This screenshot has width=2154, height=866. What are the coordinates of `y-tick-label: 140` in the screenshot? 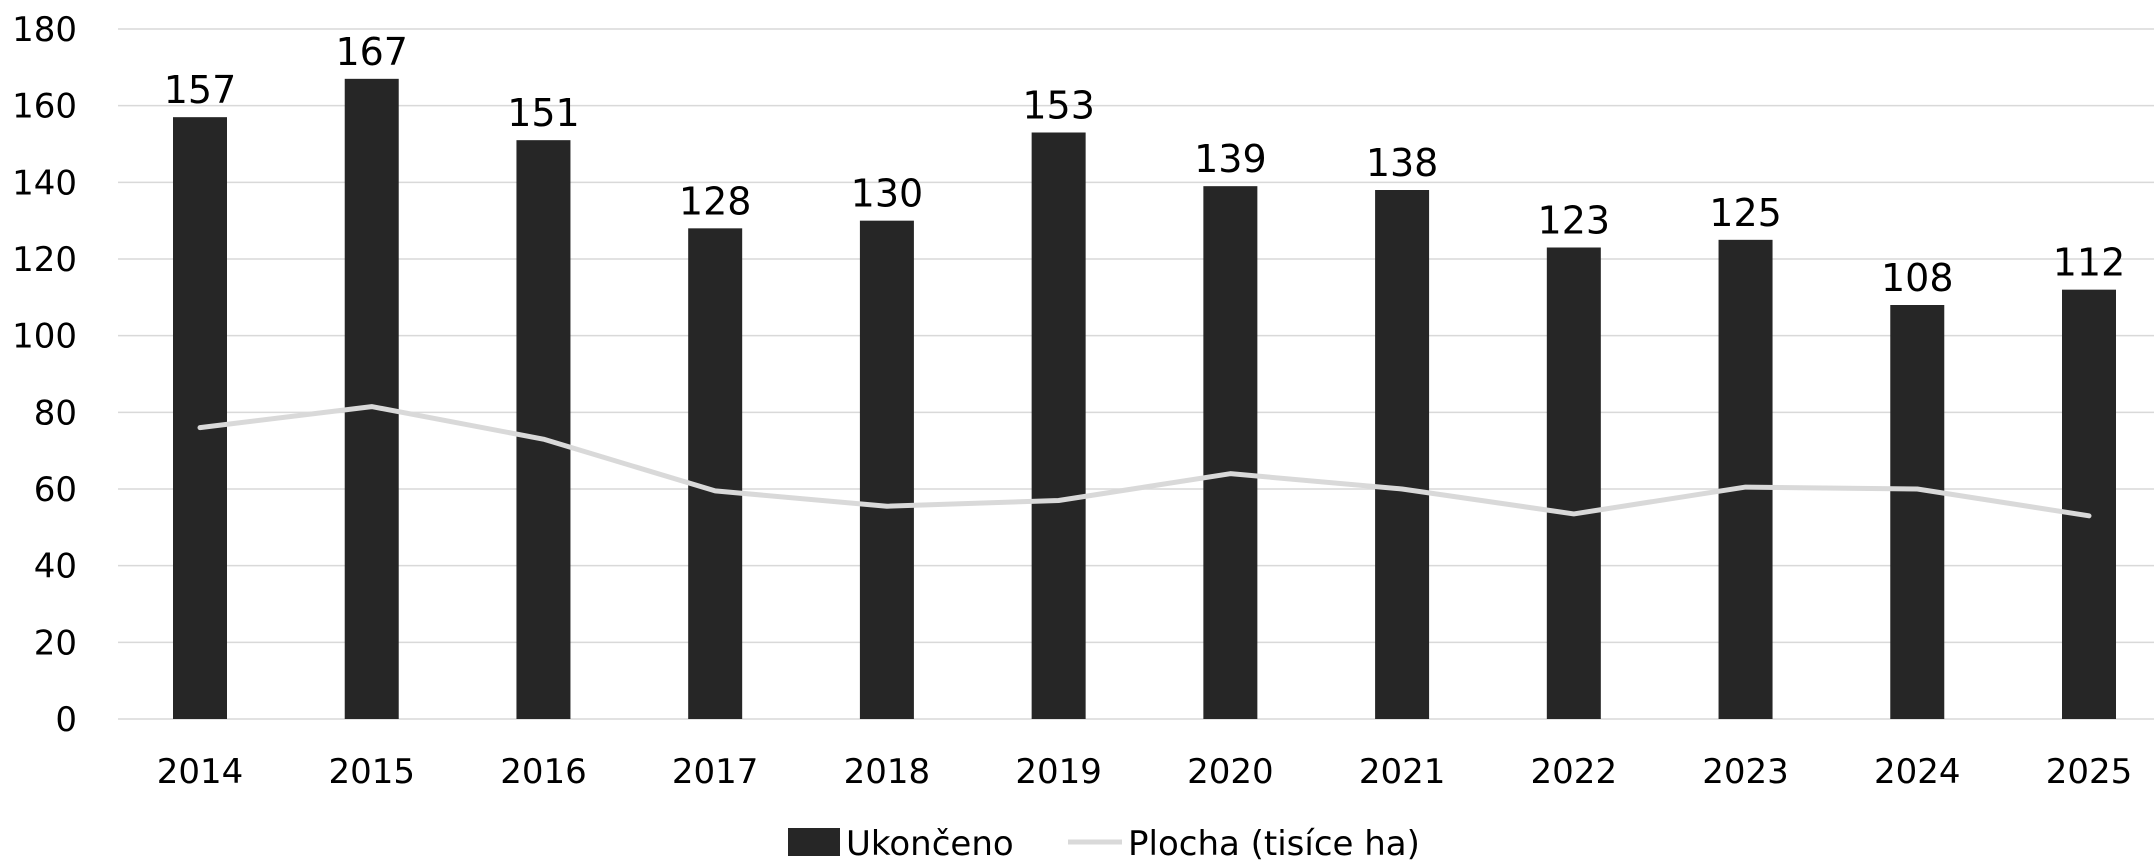 It's located at (44, 183).